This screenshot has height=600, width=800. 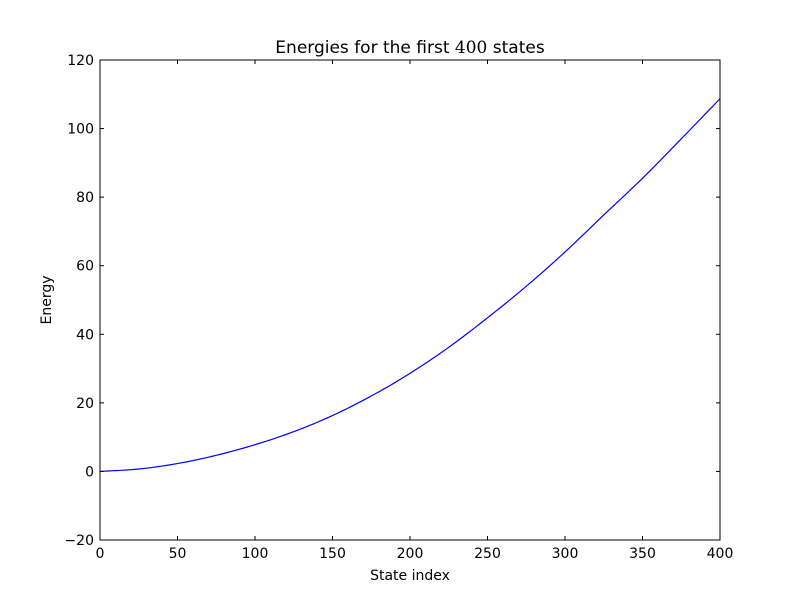 I want to click on x-tick-label: 200, so click(x=410, y=554).